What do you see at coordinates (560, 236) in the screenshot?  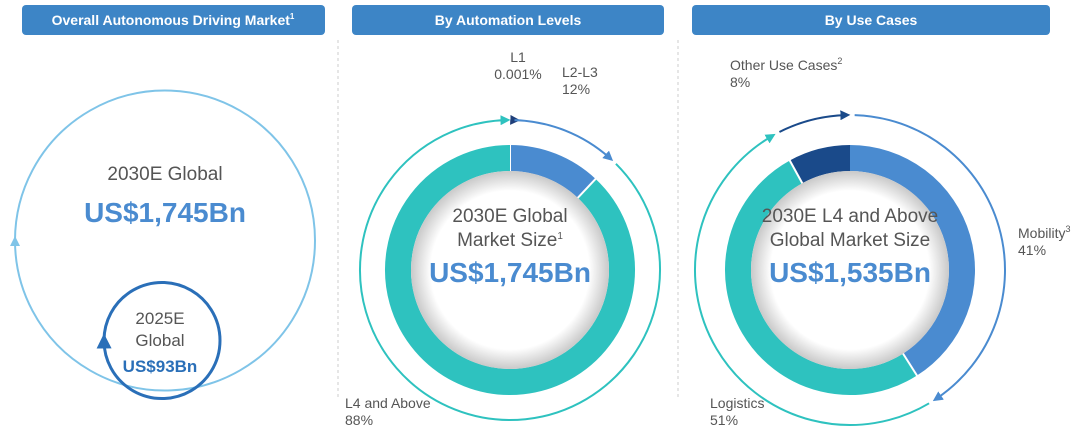 I see `center-sup: 1` at bounding box center [560, 236].